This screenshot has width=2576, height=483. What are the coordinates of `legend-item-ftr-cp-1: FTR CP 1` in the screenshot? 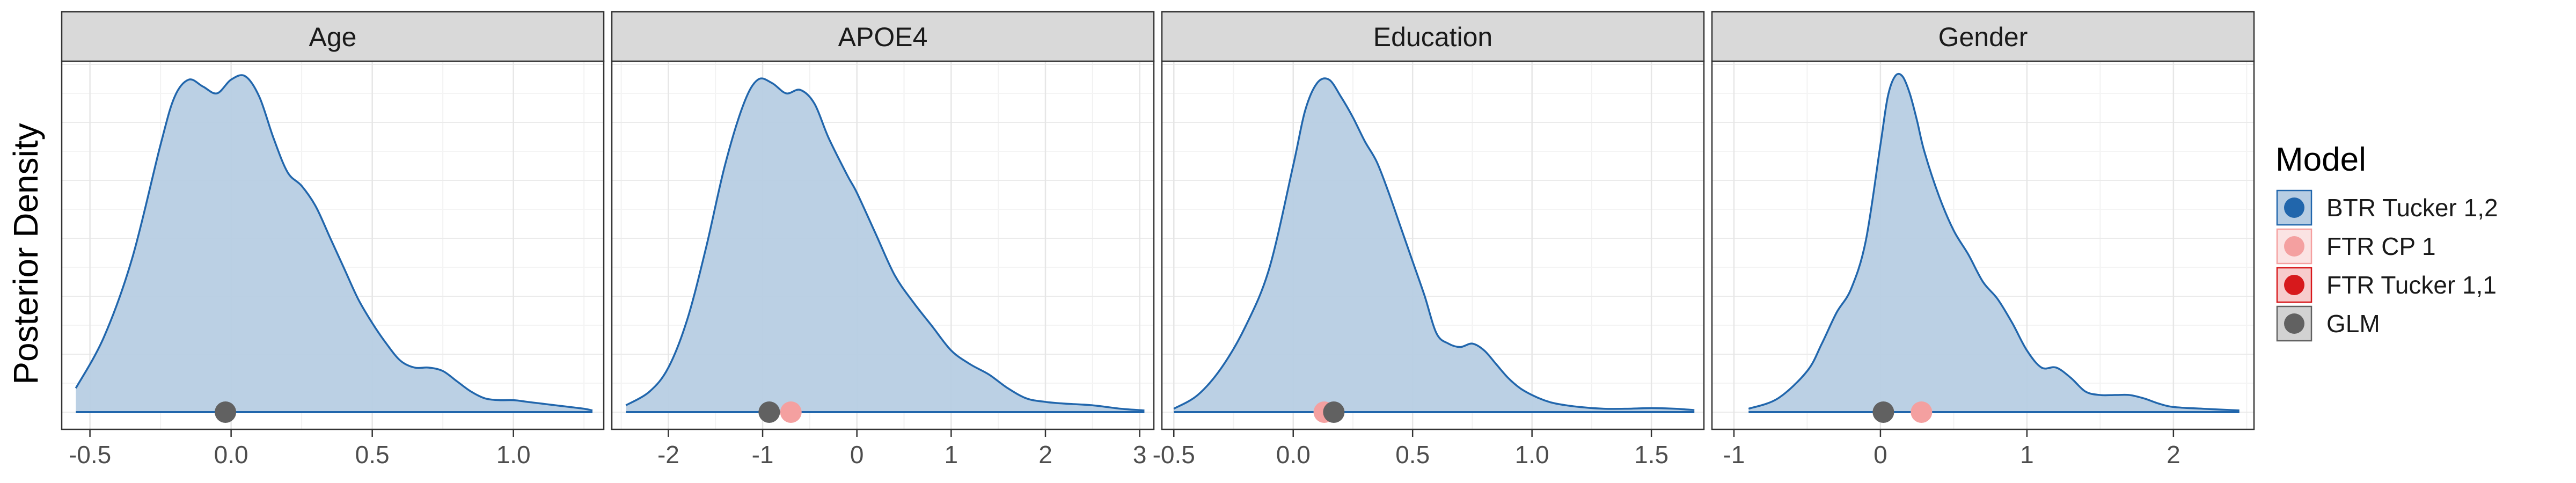 It's located at (2356, 246).